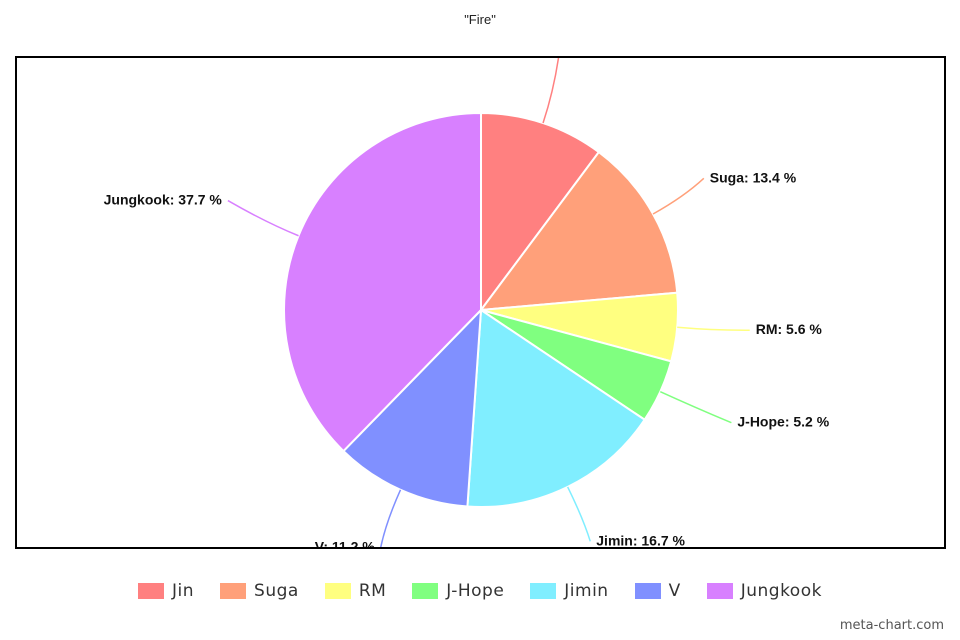 The image size is (960, 640). Describe the element at coordinates (391, 518) in the screenshot. I see `pie-connector-v` at that location.